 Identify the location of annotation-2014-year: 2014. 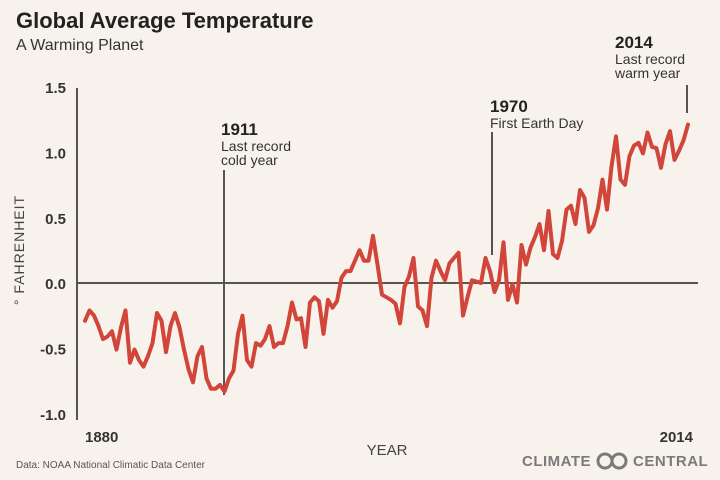
(634, 42).